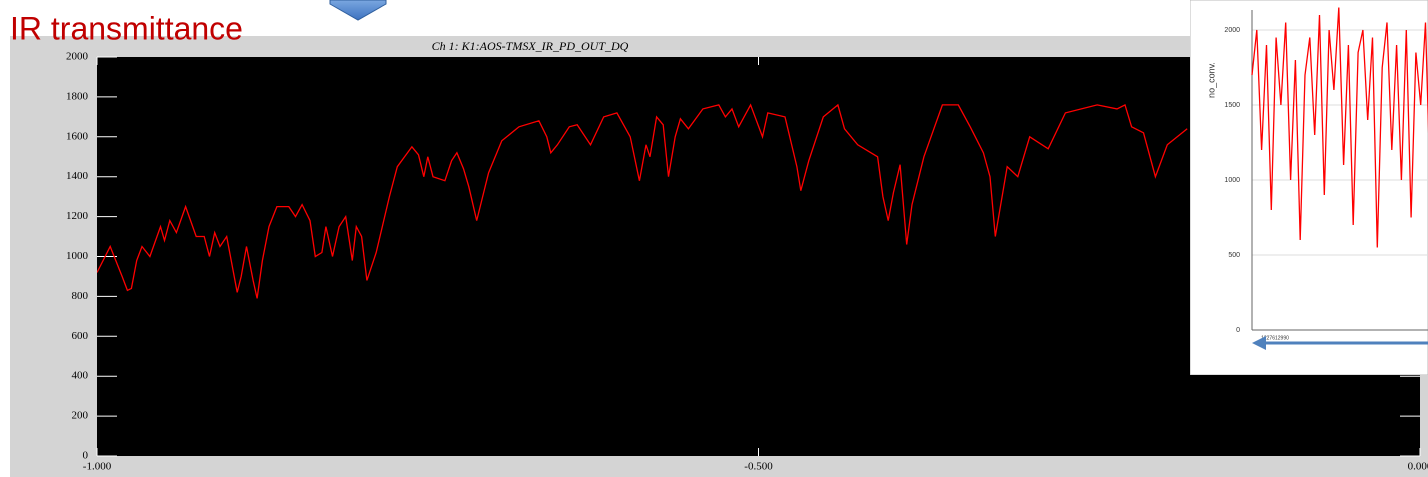 Image resolution: width=1428 pixels, height=477 pixels. What do you see at coordinates (758, 467) in the screenshot?
I see `x-tick-label: -0.500` at bounding box center [758, 467].